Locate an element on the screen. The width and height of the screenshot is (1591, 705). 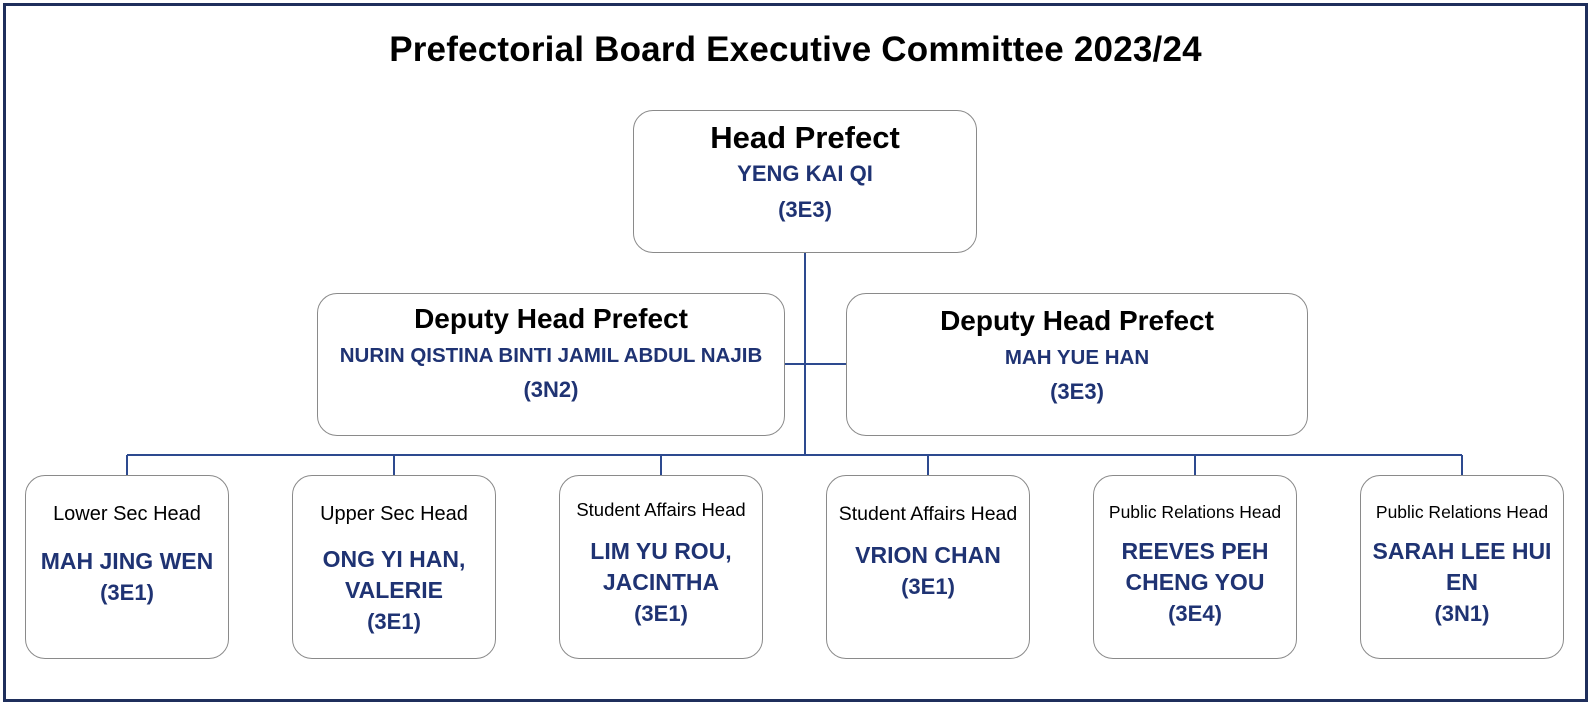
deputy-name: MAH YUE HAN is located at coordinates (1077, 357).